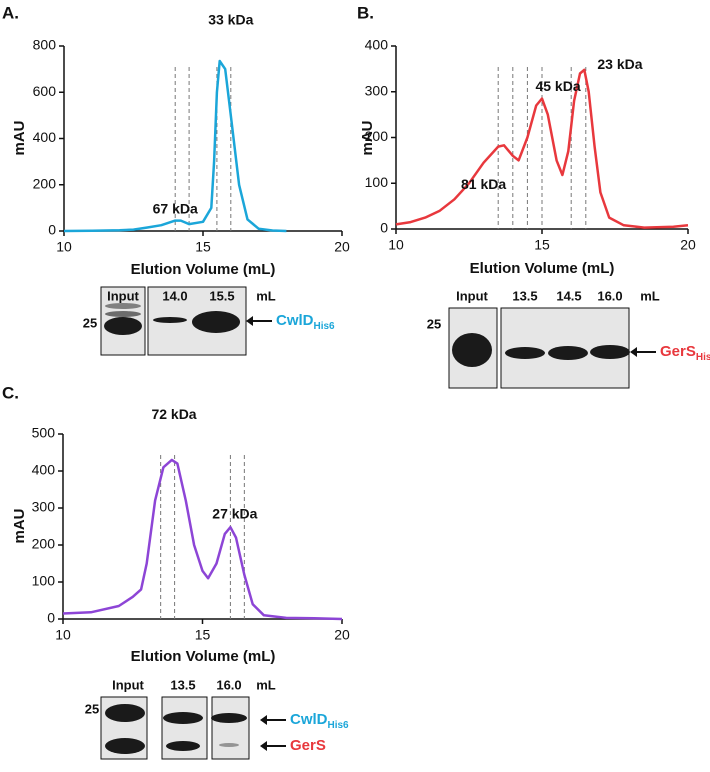 The width and height of the screenshot is (710, 772). Describe the element at coordinates (45, 45) in the screenshot. I see `y-tick-label: 800` at that location.